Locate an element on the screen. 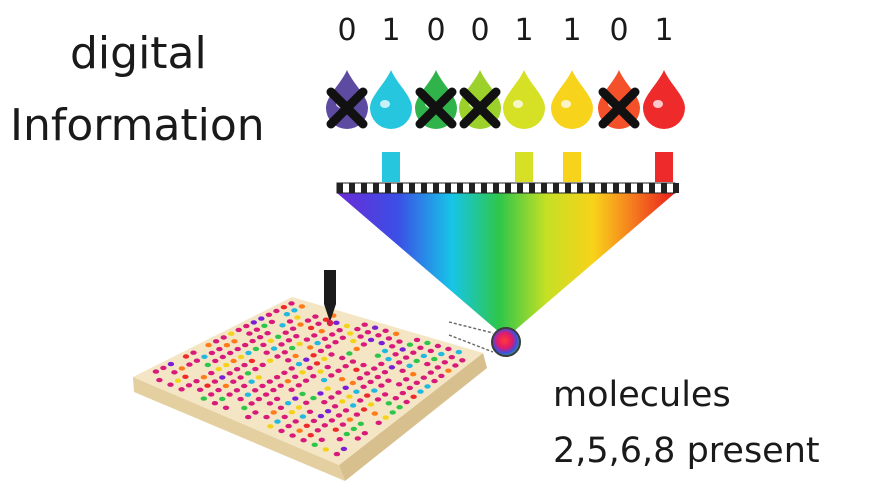 The width and height of the screenshot is (875, 483). spectrum-fan is located at coordinates (506, 265).